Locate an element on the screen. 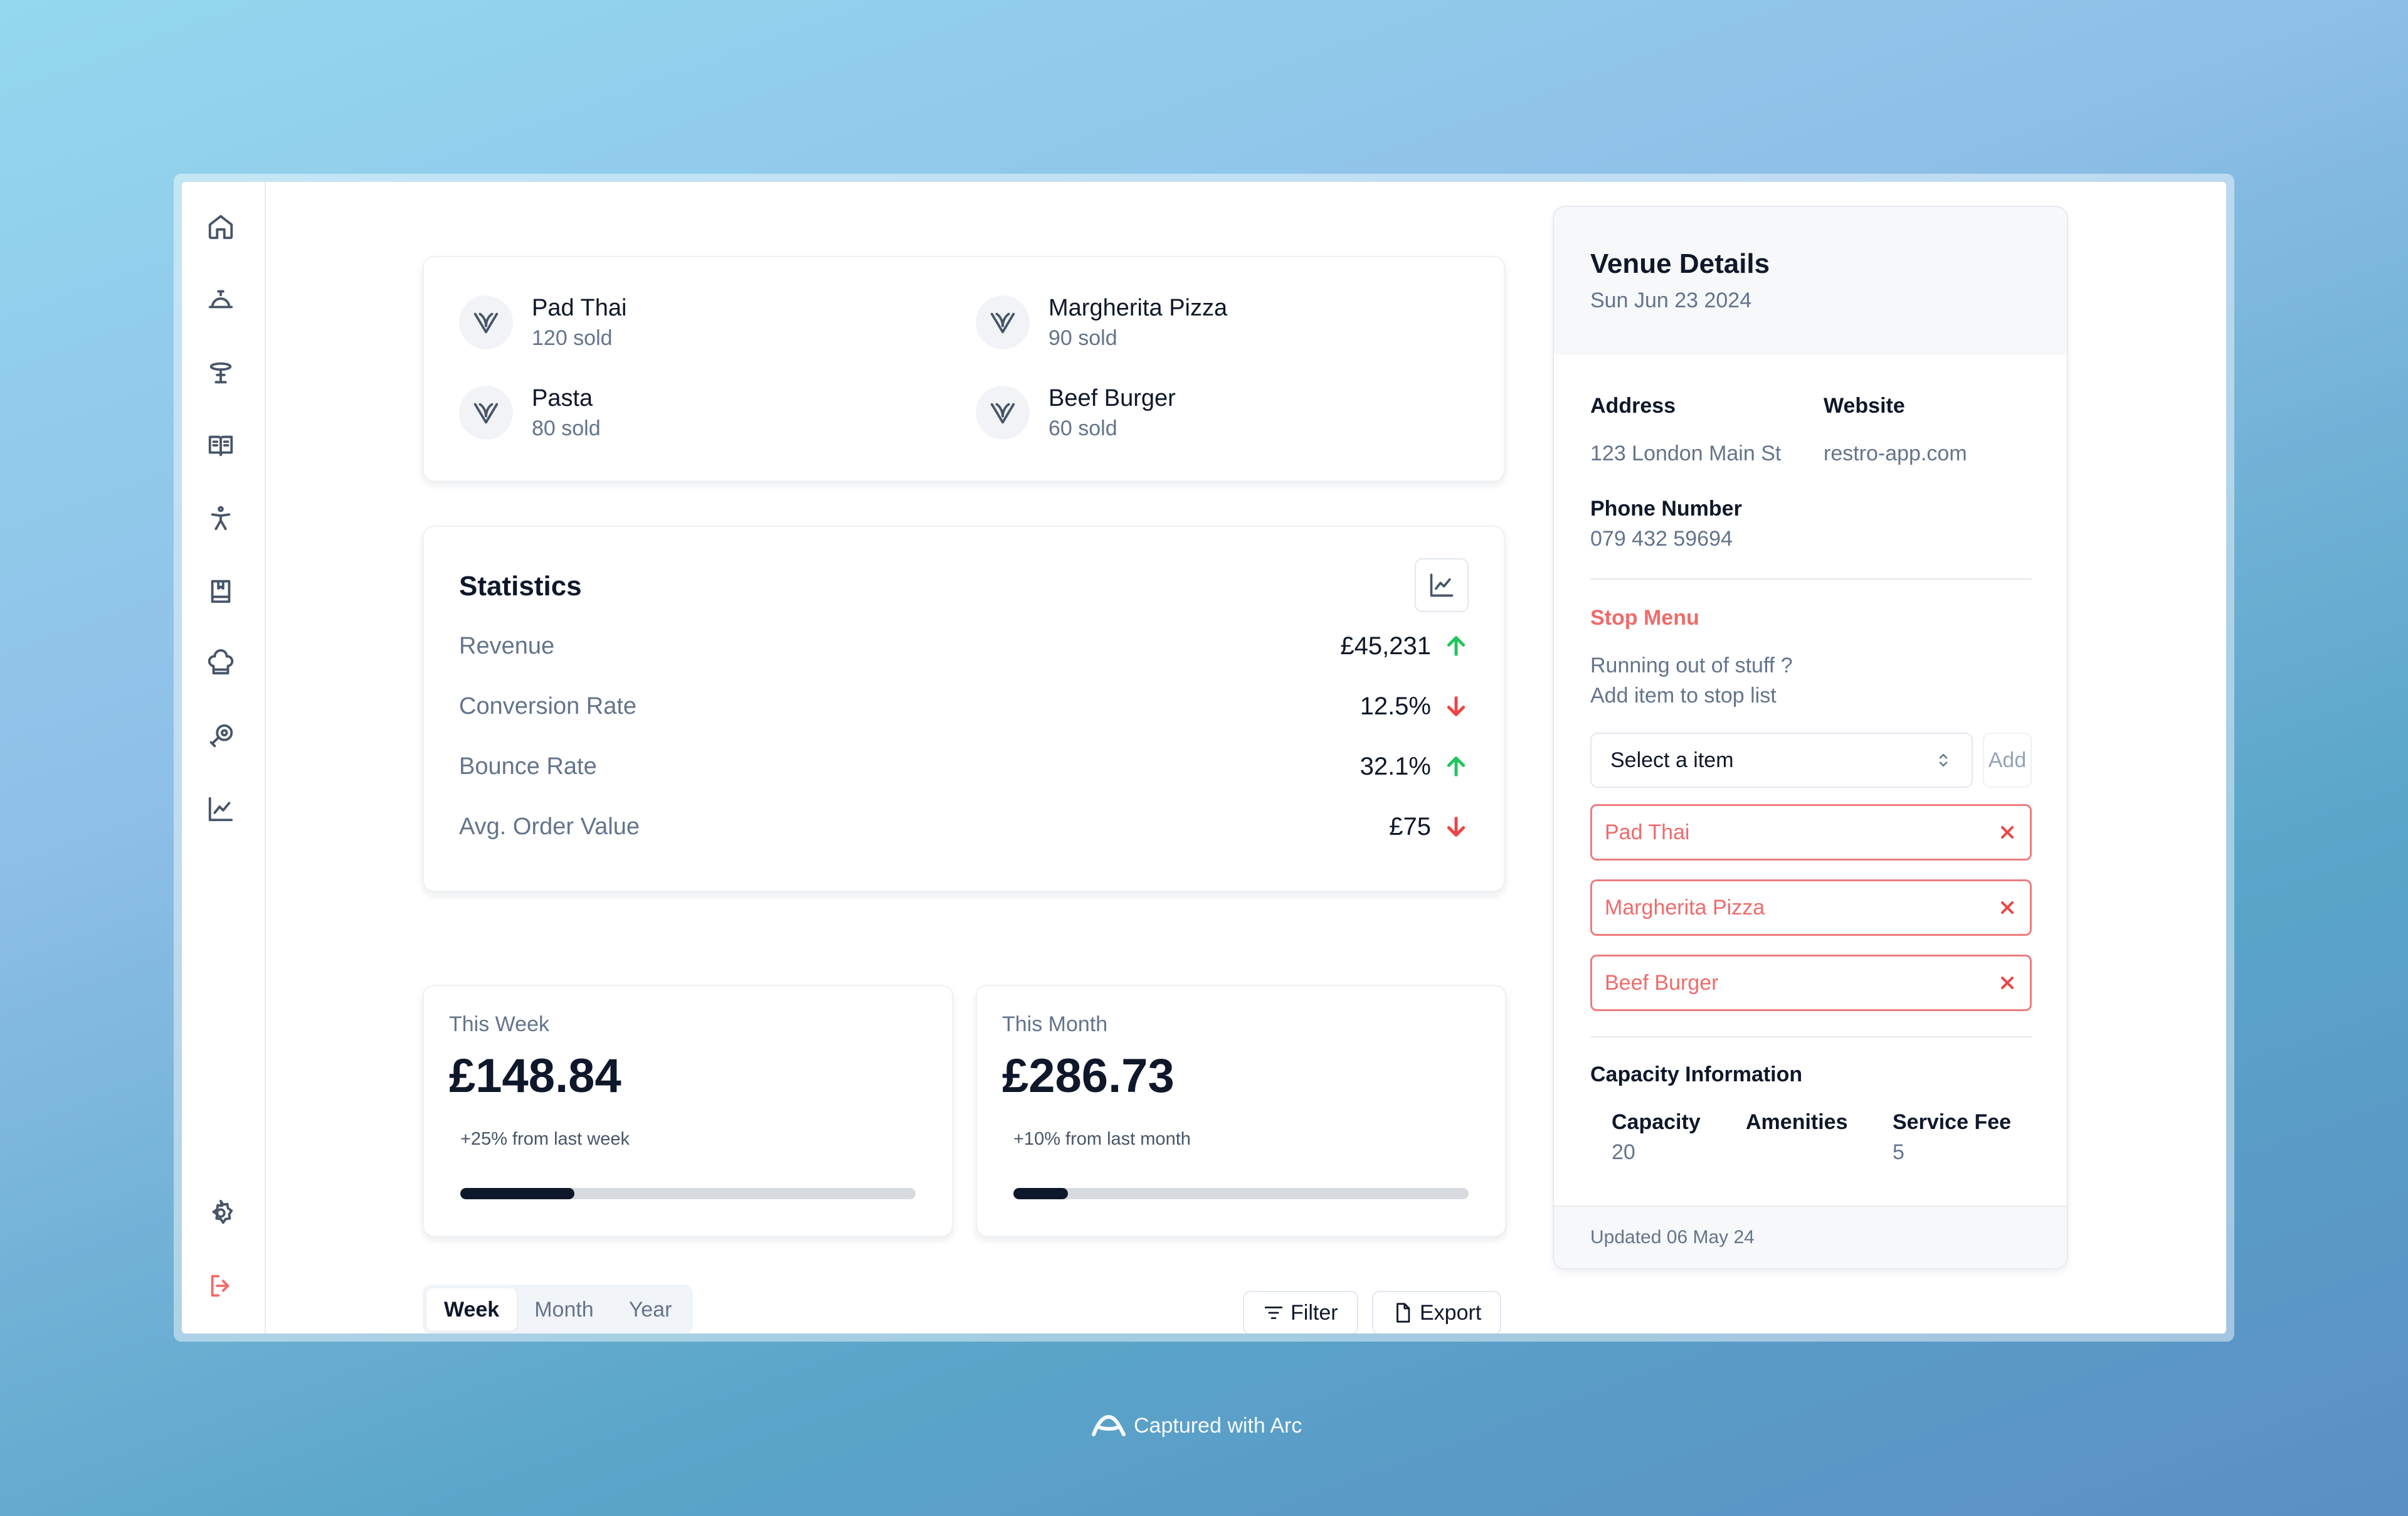 This screenshot has height=1516, width=2408. export-label: Export is located at coordinates (1451, 1312).